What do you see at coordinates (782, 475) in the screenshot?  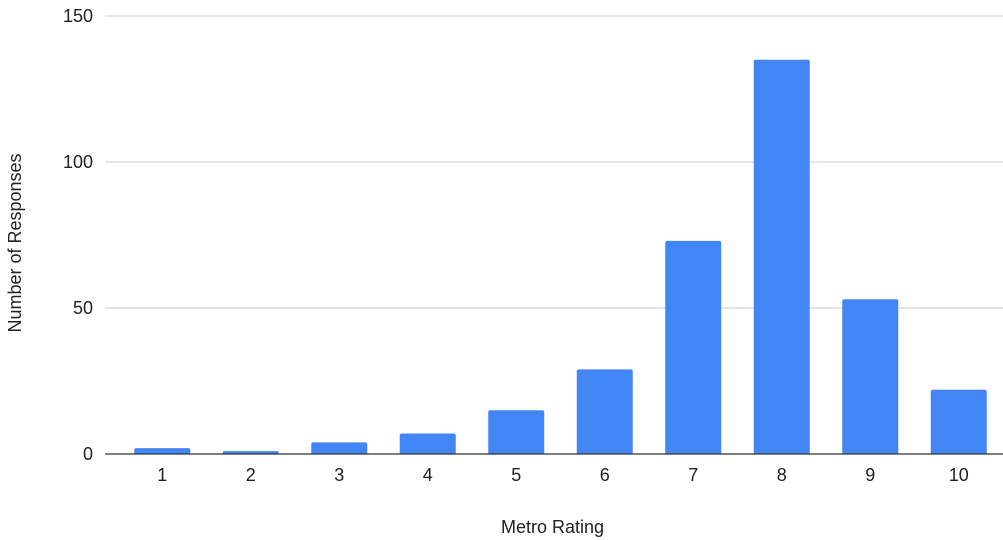 I see `x-tick-label: 8` at bounding box center [782, 475].